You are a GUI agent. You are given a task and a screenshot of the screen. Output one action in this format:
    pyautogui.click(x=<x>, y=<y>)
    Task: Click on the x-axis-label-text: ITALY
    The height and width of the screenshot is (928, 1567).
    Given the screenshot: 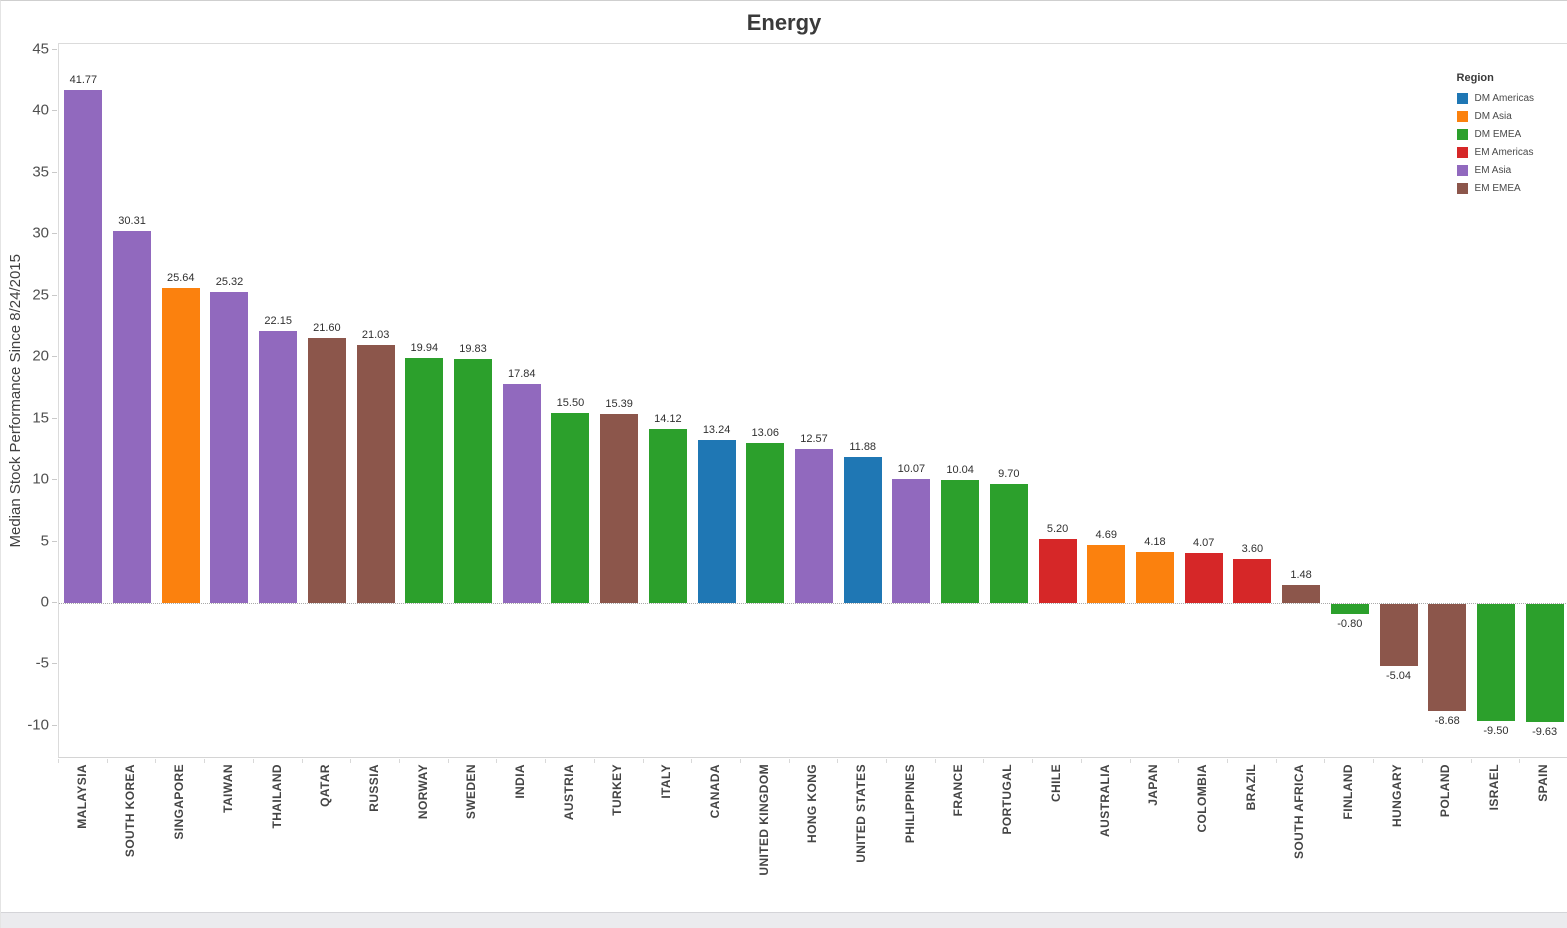 What is the action you would take?
    pyautogui.click(x=666, y=781)
    